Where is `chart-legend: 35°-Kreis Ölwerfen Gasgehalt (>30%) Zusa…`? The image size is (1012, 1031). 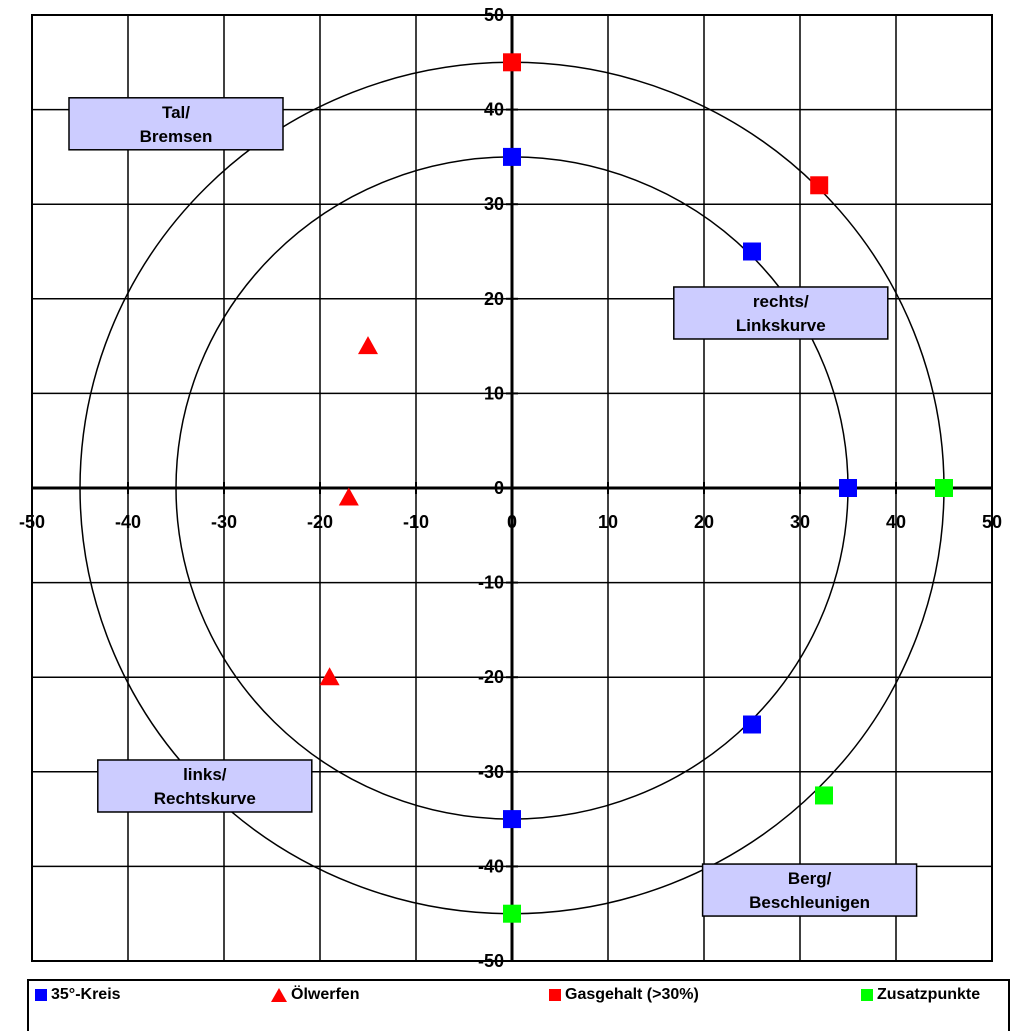
chart-legend: 35°-Kreis Ölwerfen Gasgehalt (>30%) Zusa… is located at coordinates (518, 1005).